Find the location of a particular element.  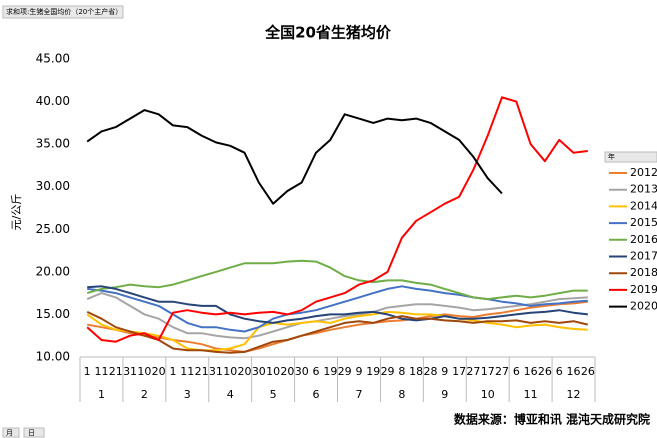

x-tick-label: 8 is located at coordinates (401, 371).